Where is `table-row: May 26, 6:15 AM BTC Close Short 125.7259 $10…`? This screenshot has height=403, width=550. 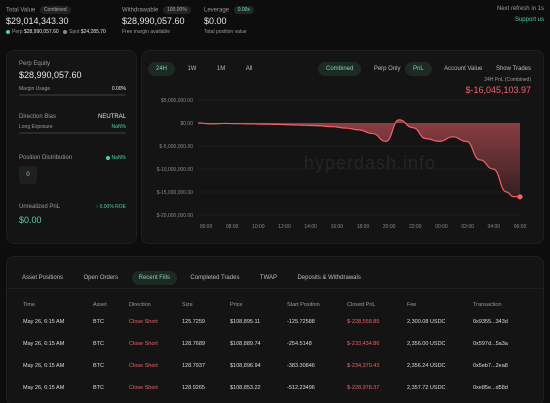
table-row: May 26, 6:15 AM BTC Close Short 125.7259 $10… is located at coordinates (279, 322).